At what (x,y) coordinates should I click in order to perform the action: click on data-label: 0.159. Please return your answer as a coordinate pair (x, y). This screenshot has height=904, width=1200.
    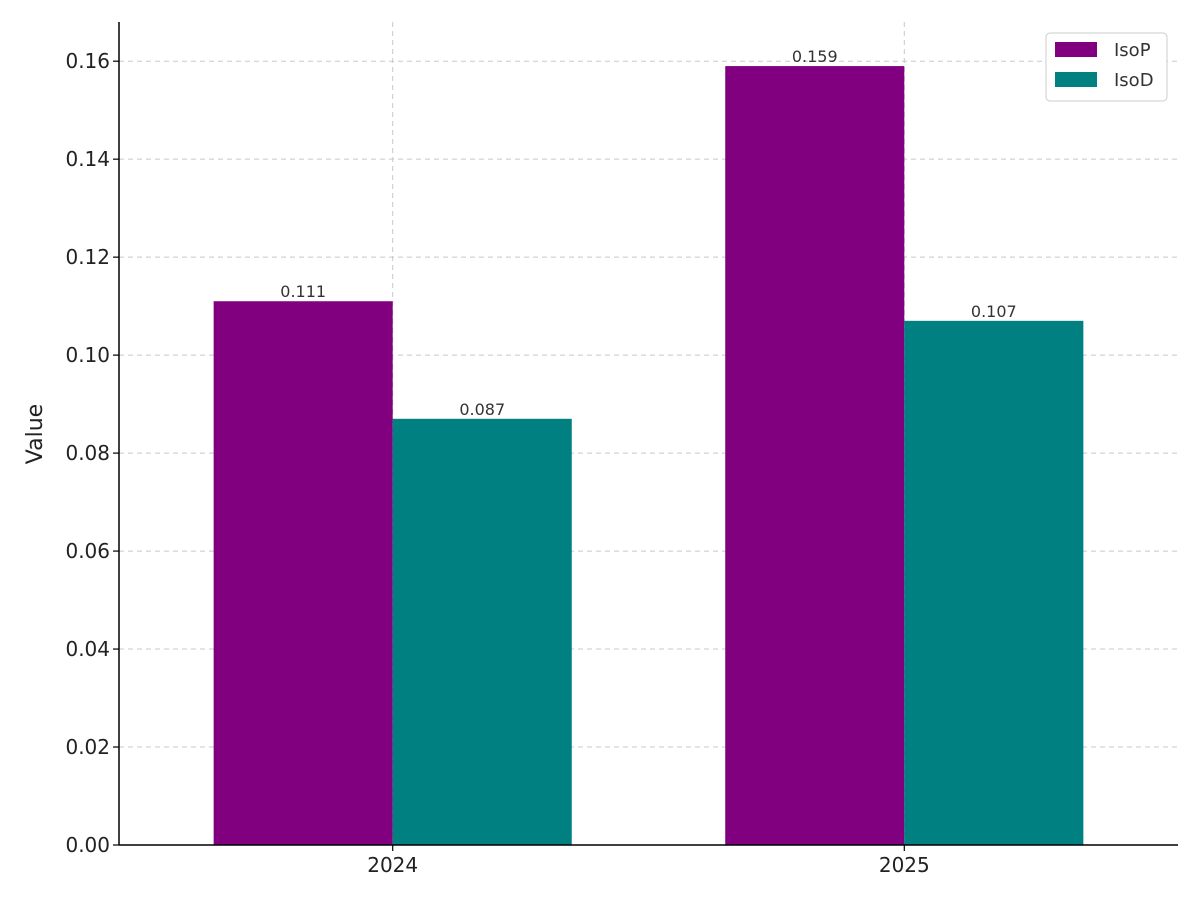
    Looking at the image, I should click on (815, 56).